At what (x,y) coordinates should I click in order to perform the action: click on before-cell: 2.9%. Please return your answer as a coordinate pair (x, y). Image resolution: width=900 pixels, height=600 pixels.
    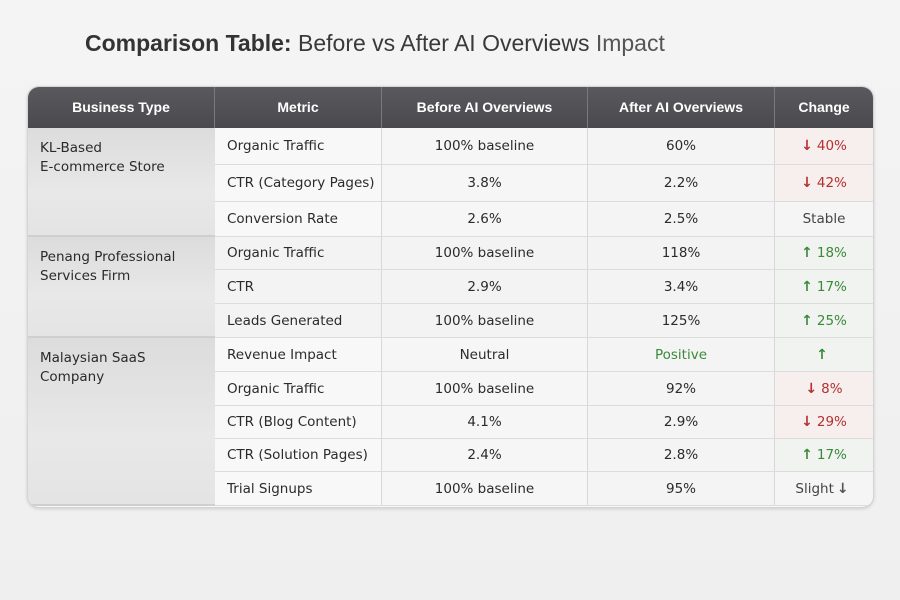
    Looking at the image, I should click on (485, 286).